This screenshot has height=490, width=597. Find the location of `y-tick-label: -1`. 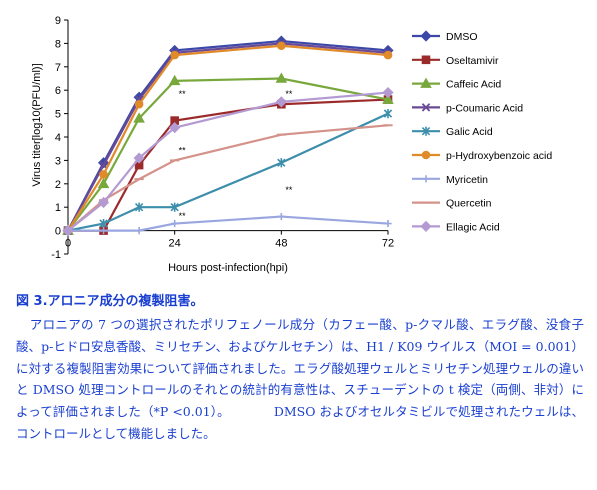

y-tick-label: -1 is located at coordinates (56, 255).